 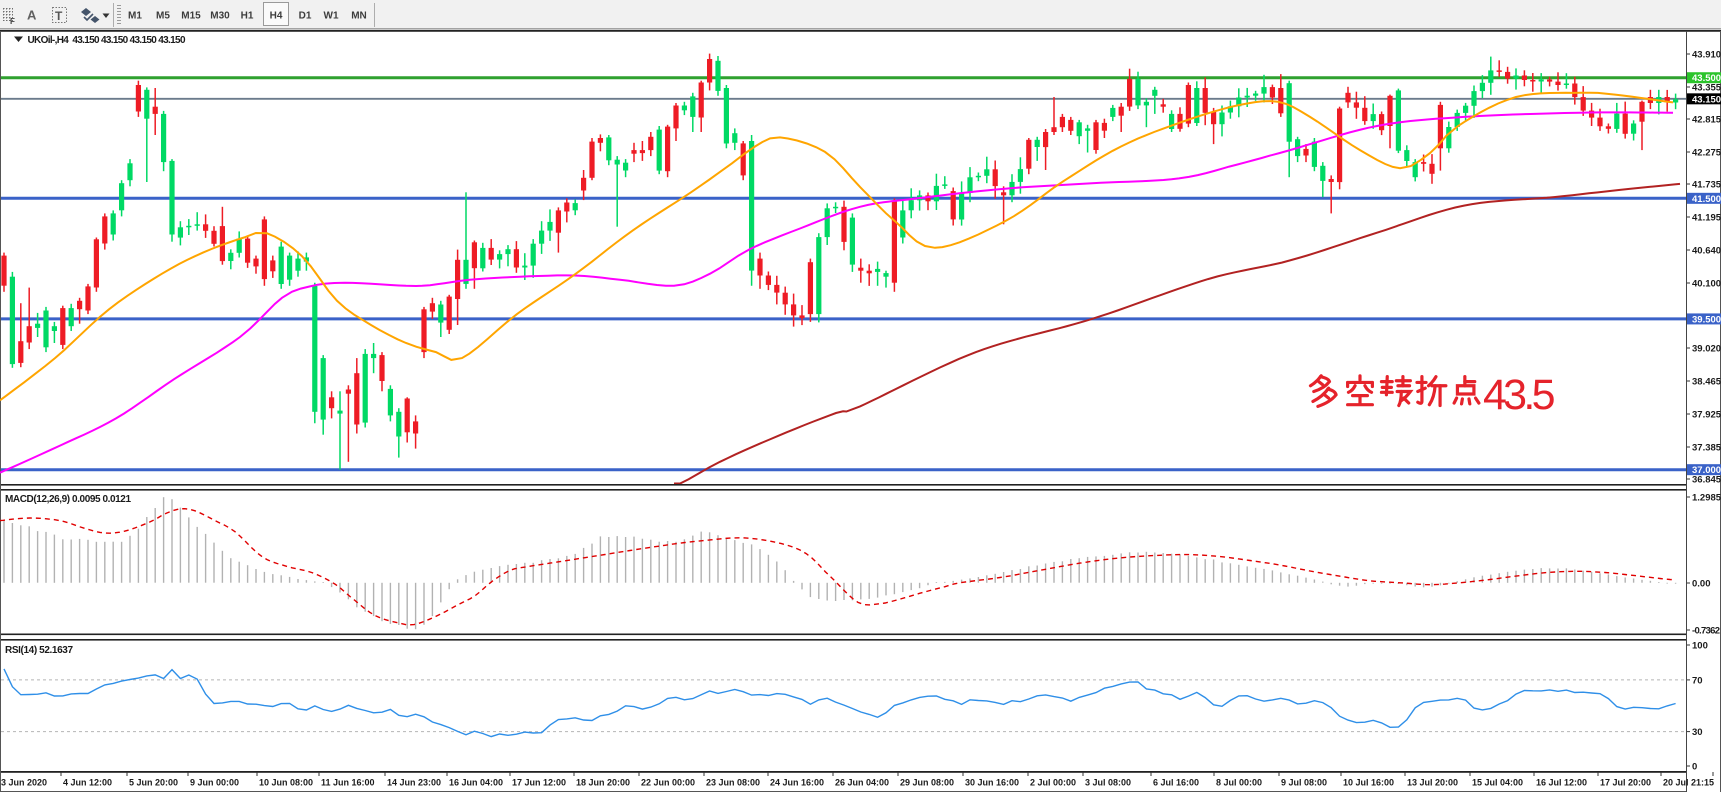 What do you see at coordinates (1706, 88) in the screenshot?
I see `svg-text: 43.355` at bounding box center [1706, 88].